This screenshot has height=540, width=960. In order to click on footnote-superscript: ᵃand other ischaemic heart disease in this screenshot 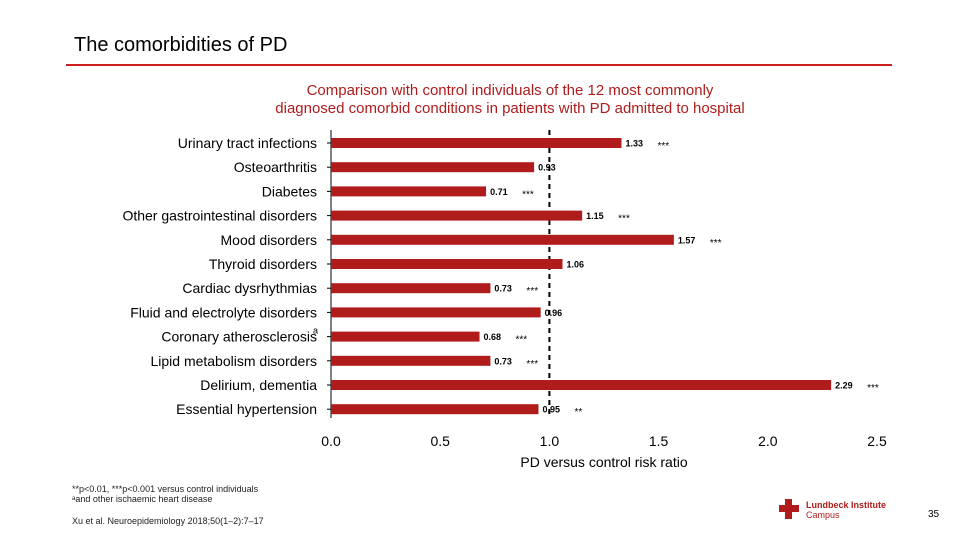, I will do `click(142, 499)`.